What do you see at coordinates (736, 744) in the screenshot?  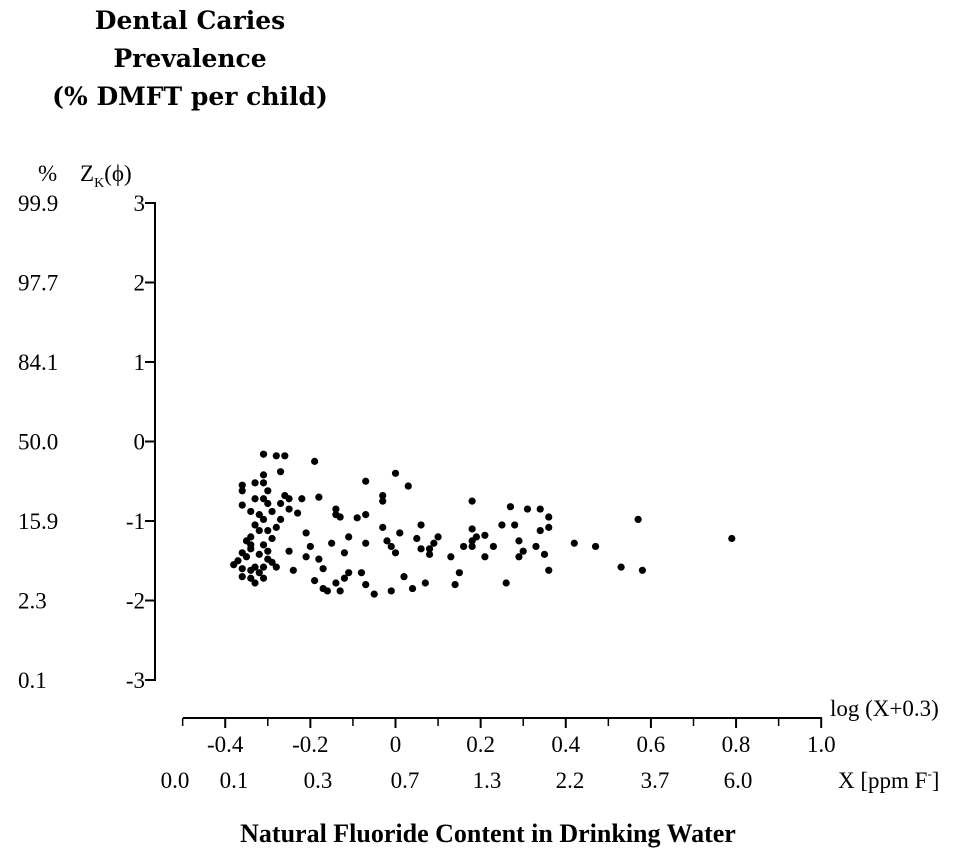 I see `x-log-tick-label: 0.8` at bounding box center [736, 744].